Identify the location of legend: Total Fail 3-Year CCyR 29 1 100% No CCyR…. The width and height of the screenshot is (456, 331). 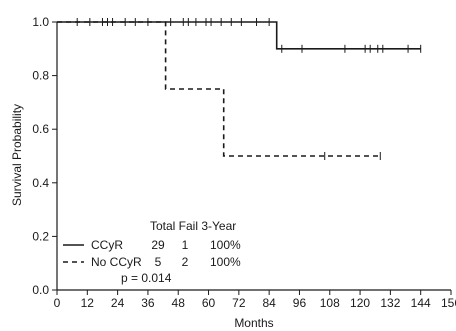
(152, 252).